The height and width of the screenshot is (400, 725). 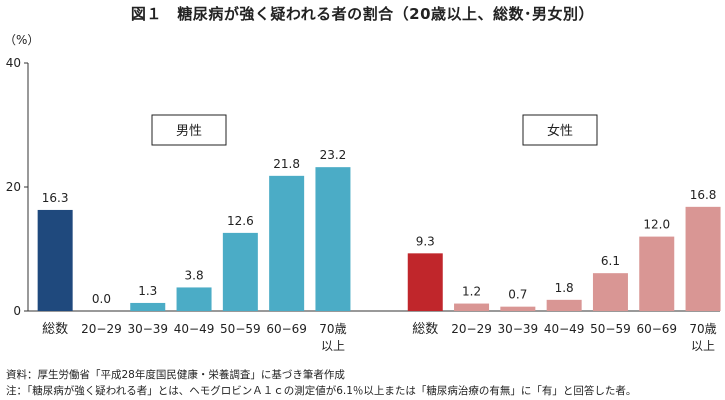 I want to click on data-label: 1.2, so click(x=471, y=292).